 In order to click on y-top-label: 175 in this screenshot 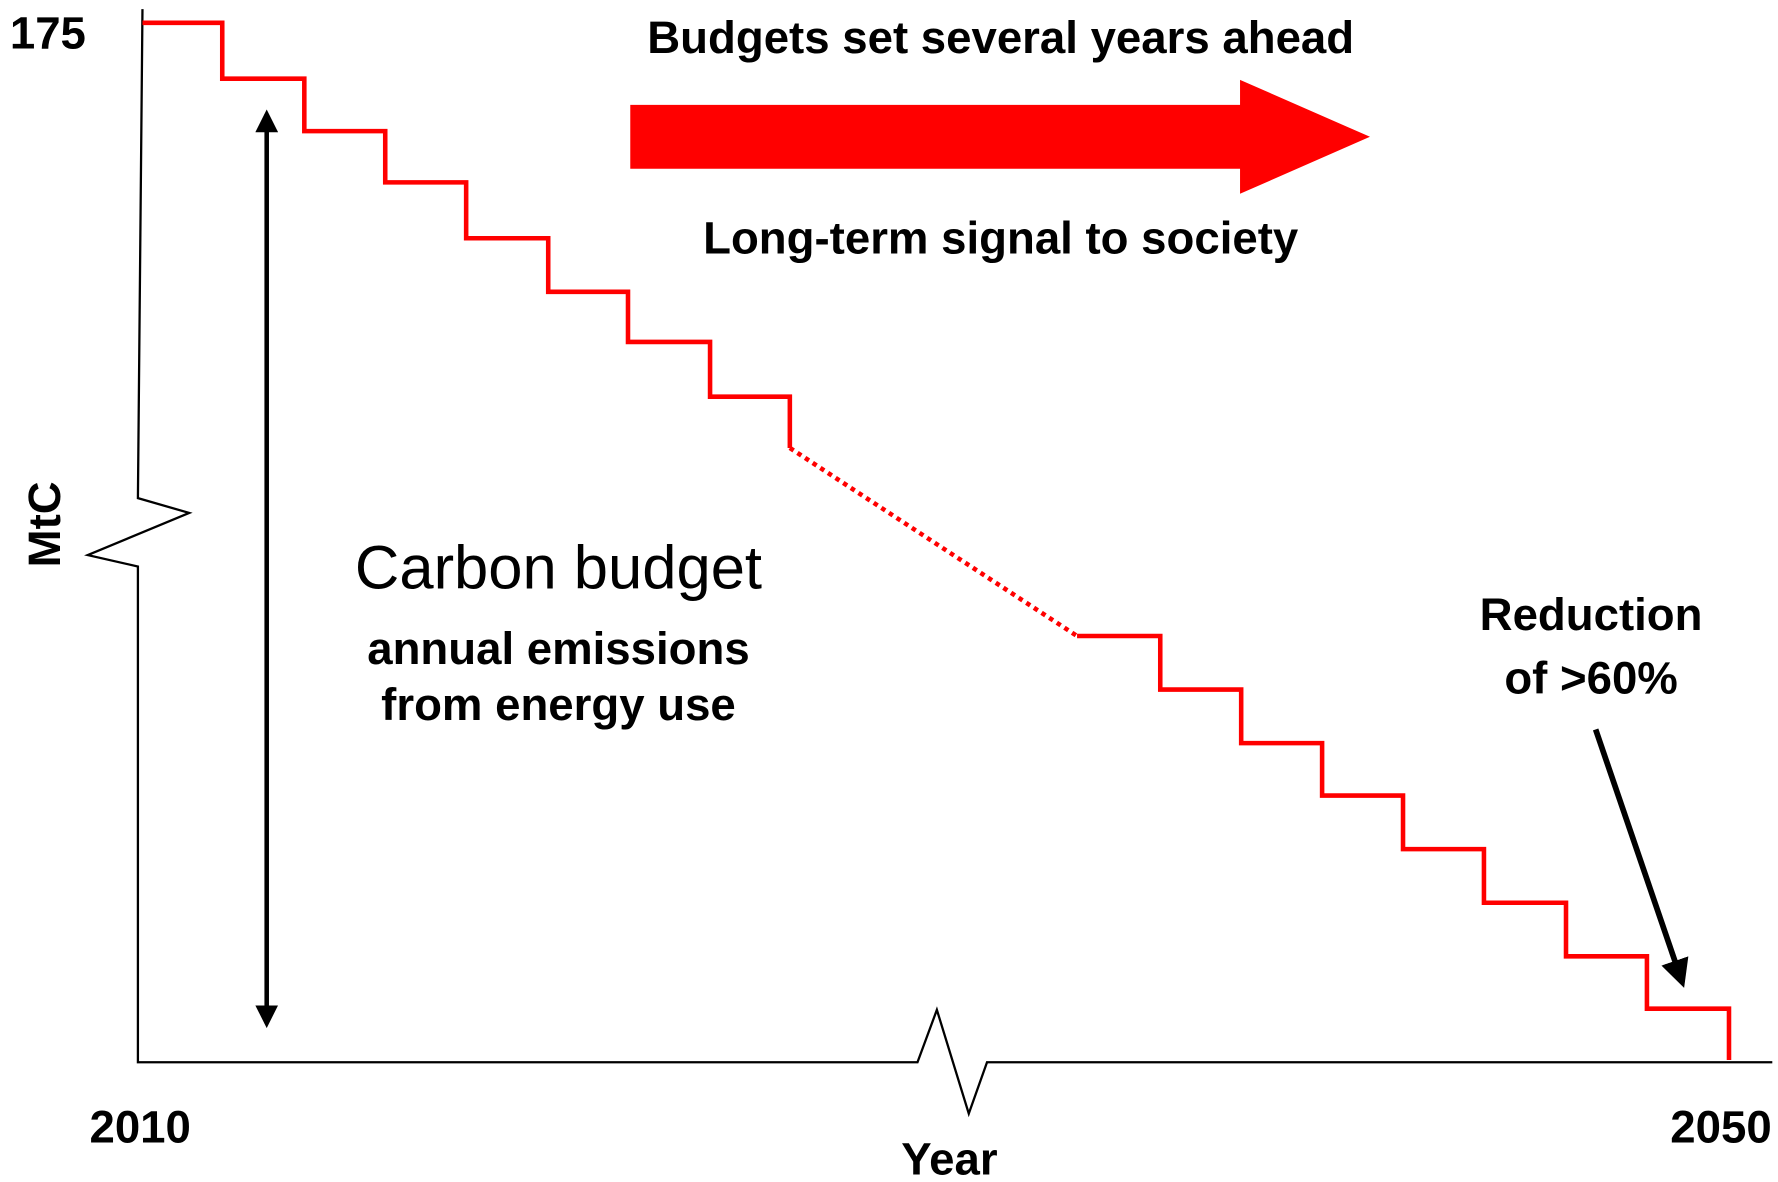, I will do `click(48, 33)`.